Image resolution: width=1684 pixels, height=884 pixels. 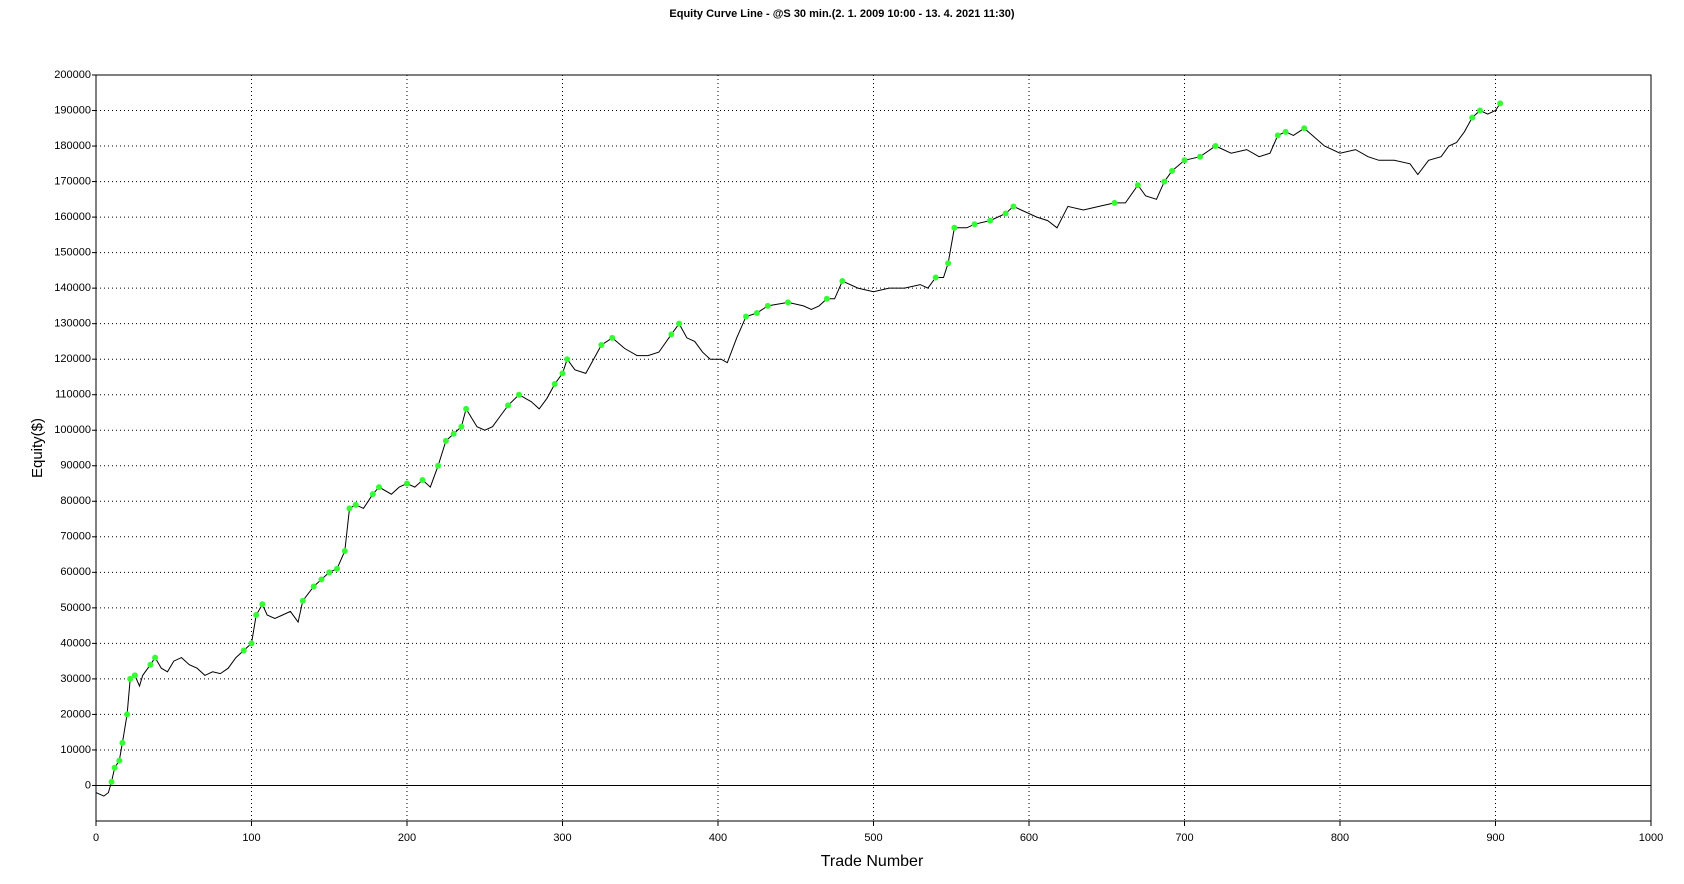 I want to click on x-tick-label: 300, so click(x=562, y=838).